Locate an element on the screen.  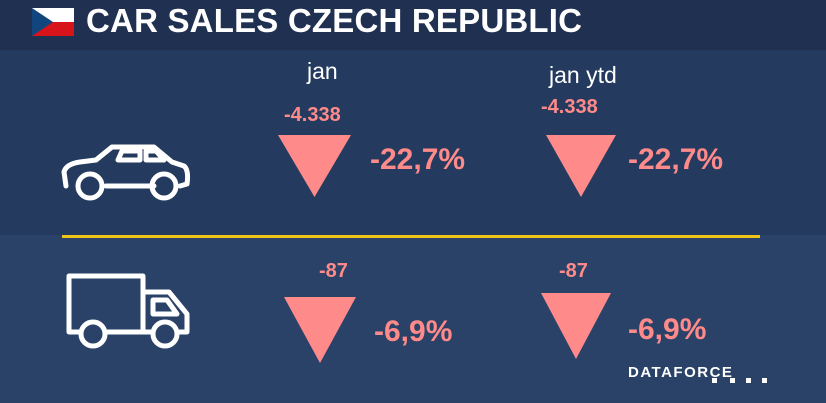
trucks-ytd-percent-change: -6,9% is located at coordinates (667, 329).